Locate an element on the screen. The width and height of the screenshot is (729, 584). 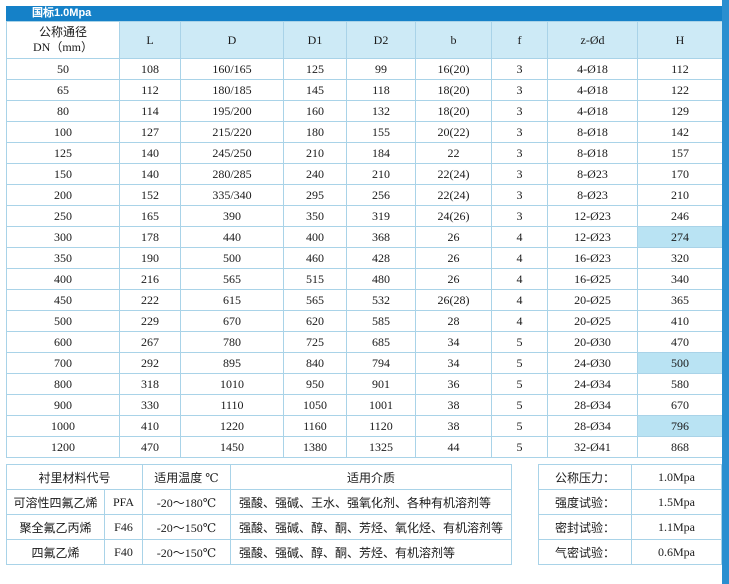
column-header: H is located at coordinates (680, 40).